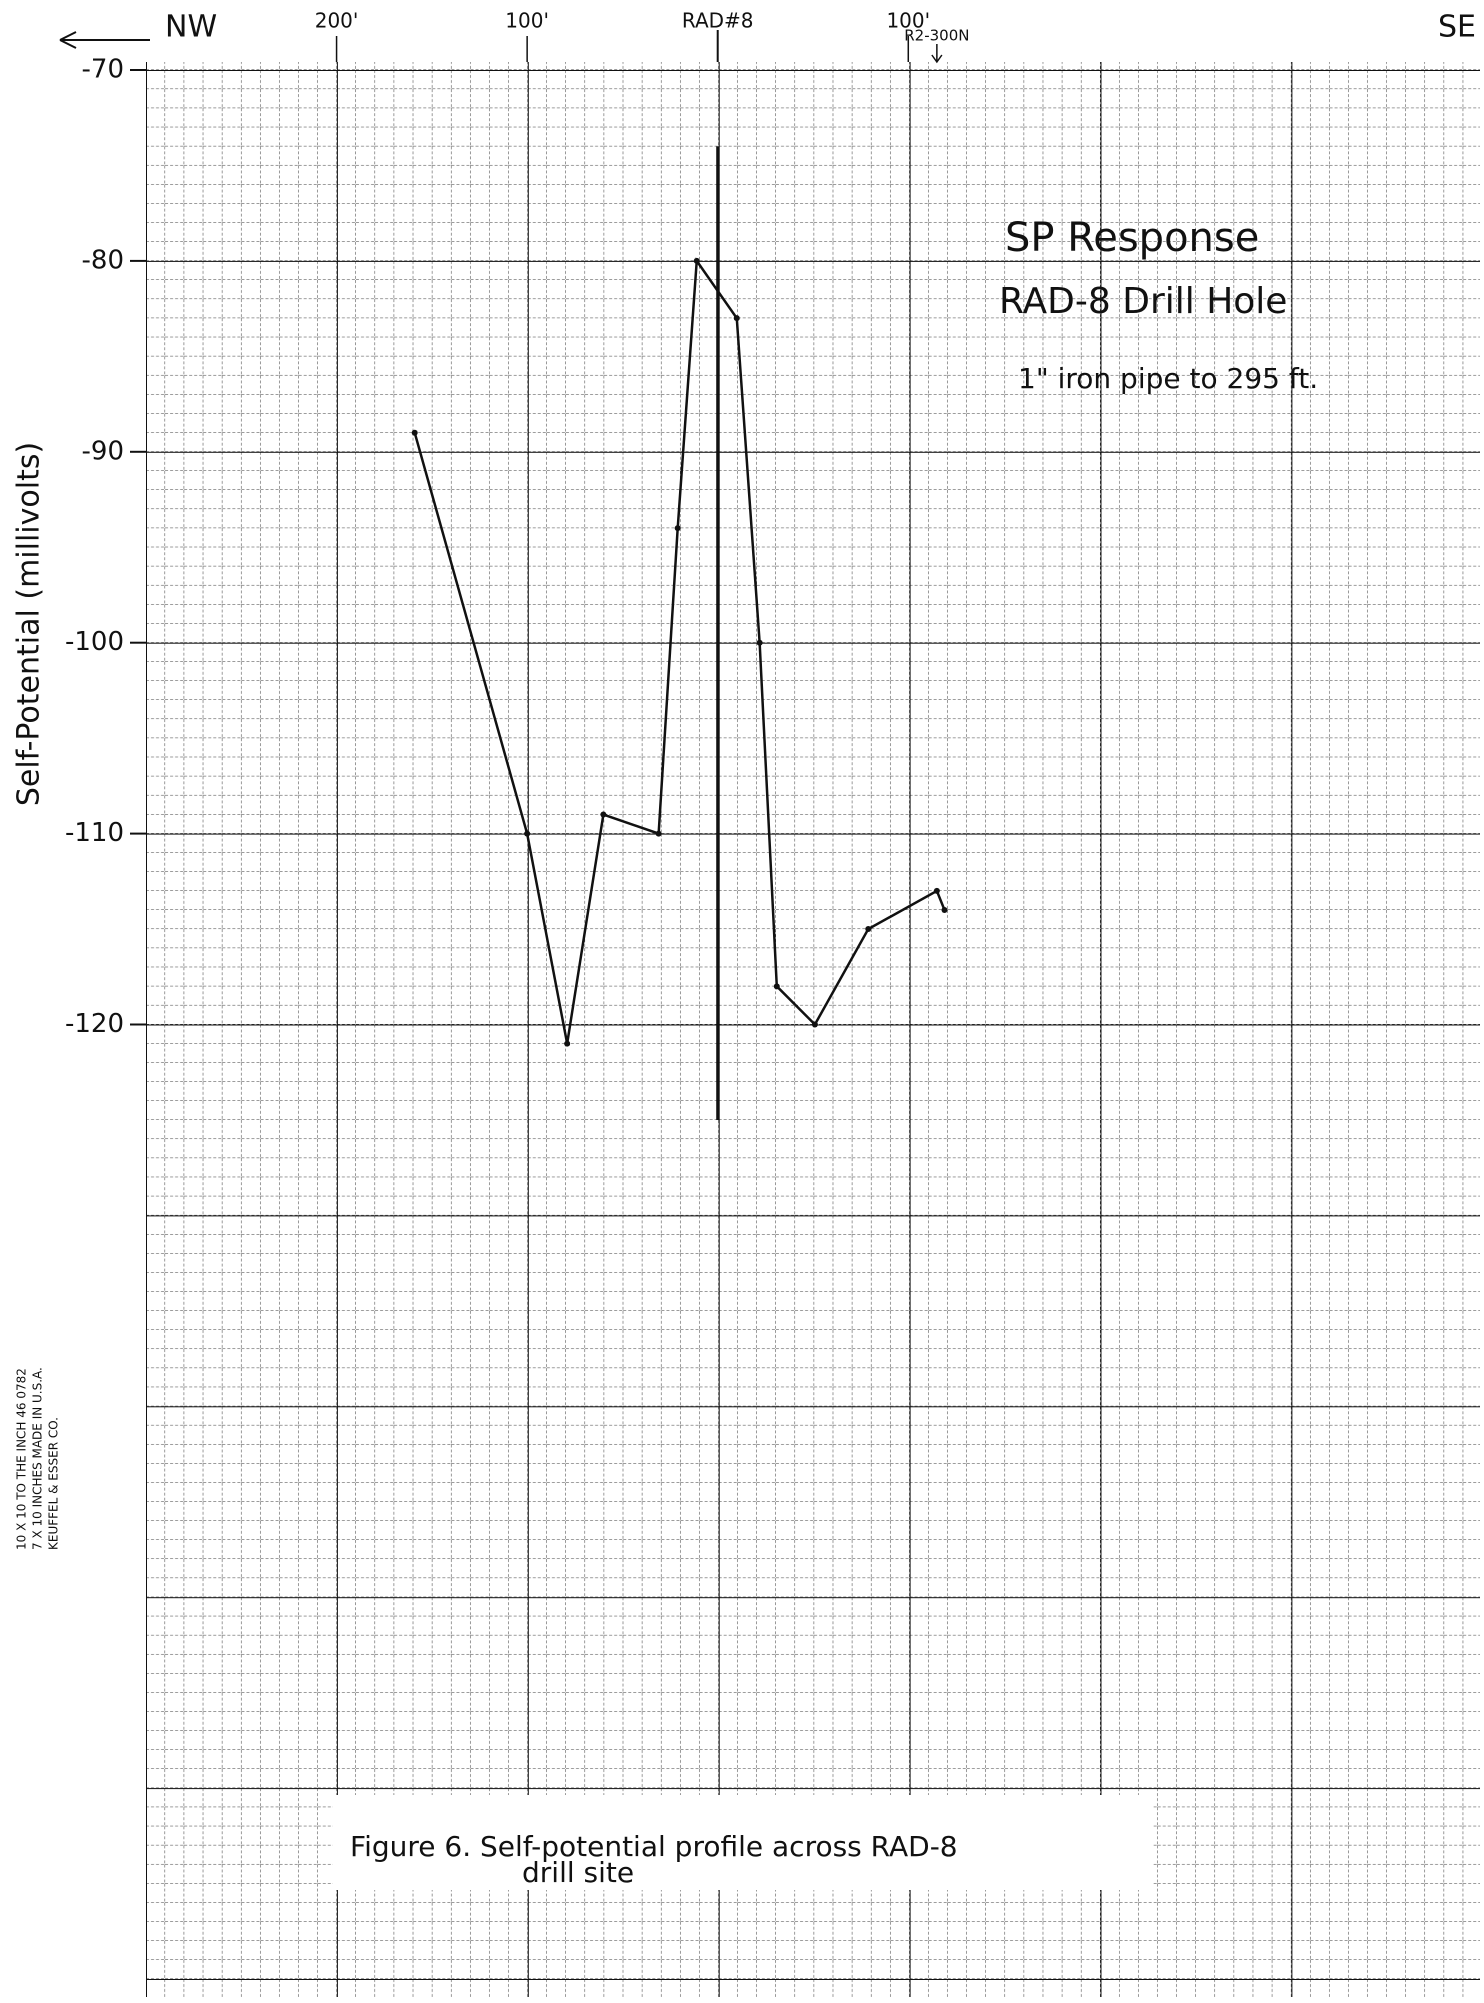  I want to click on y-tick-label: -70, so click(103, 70).